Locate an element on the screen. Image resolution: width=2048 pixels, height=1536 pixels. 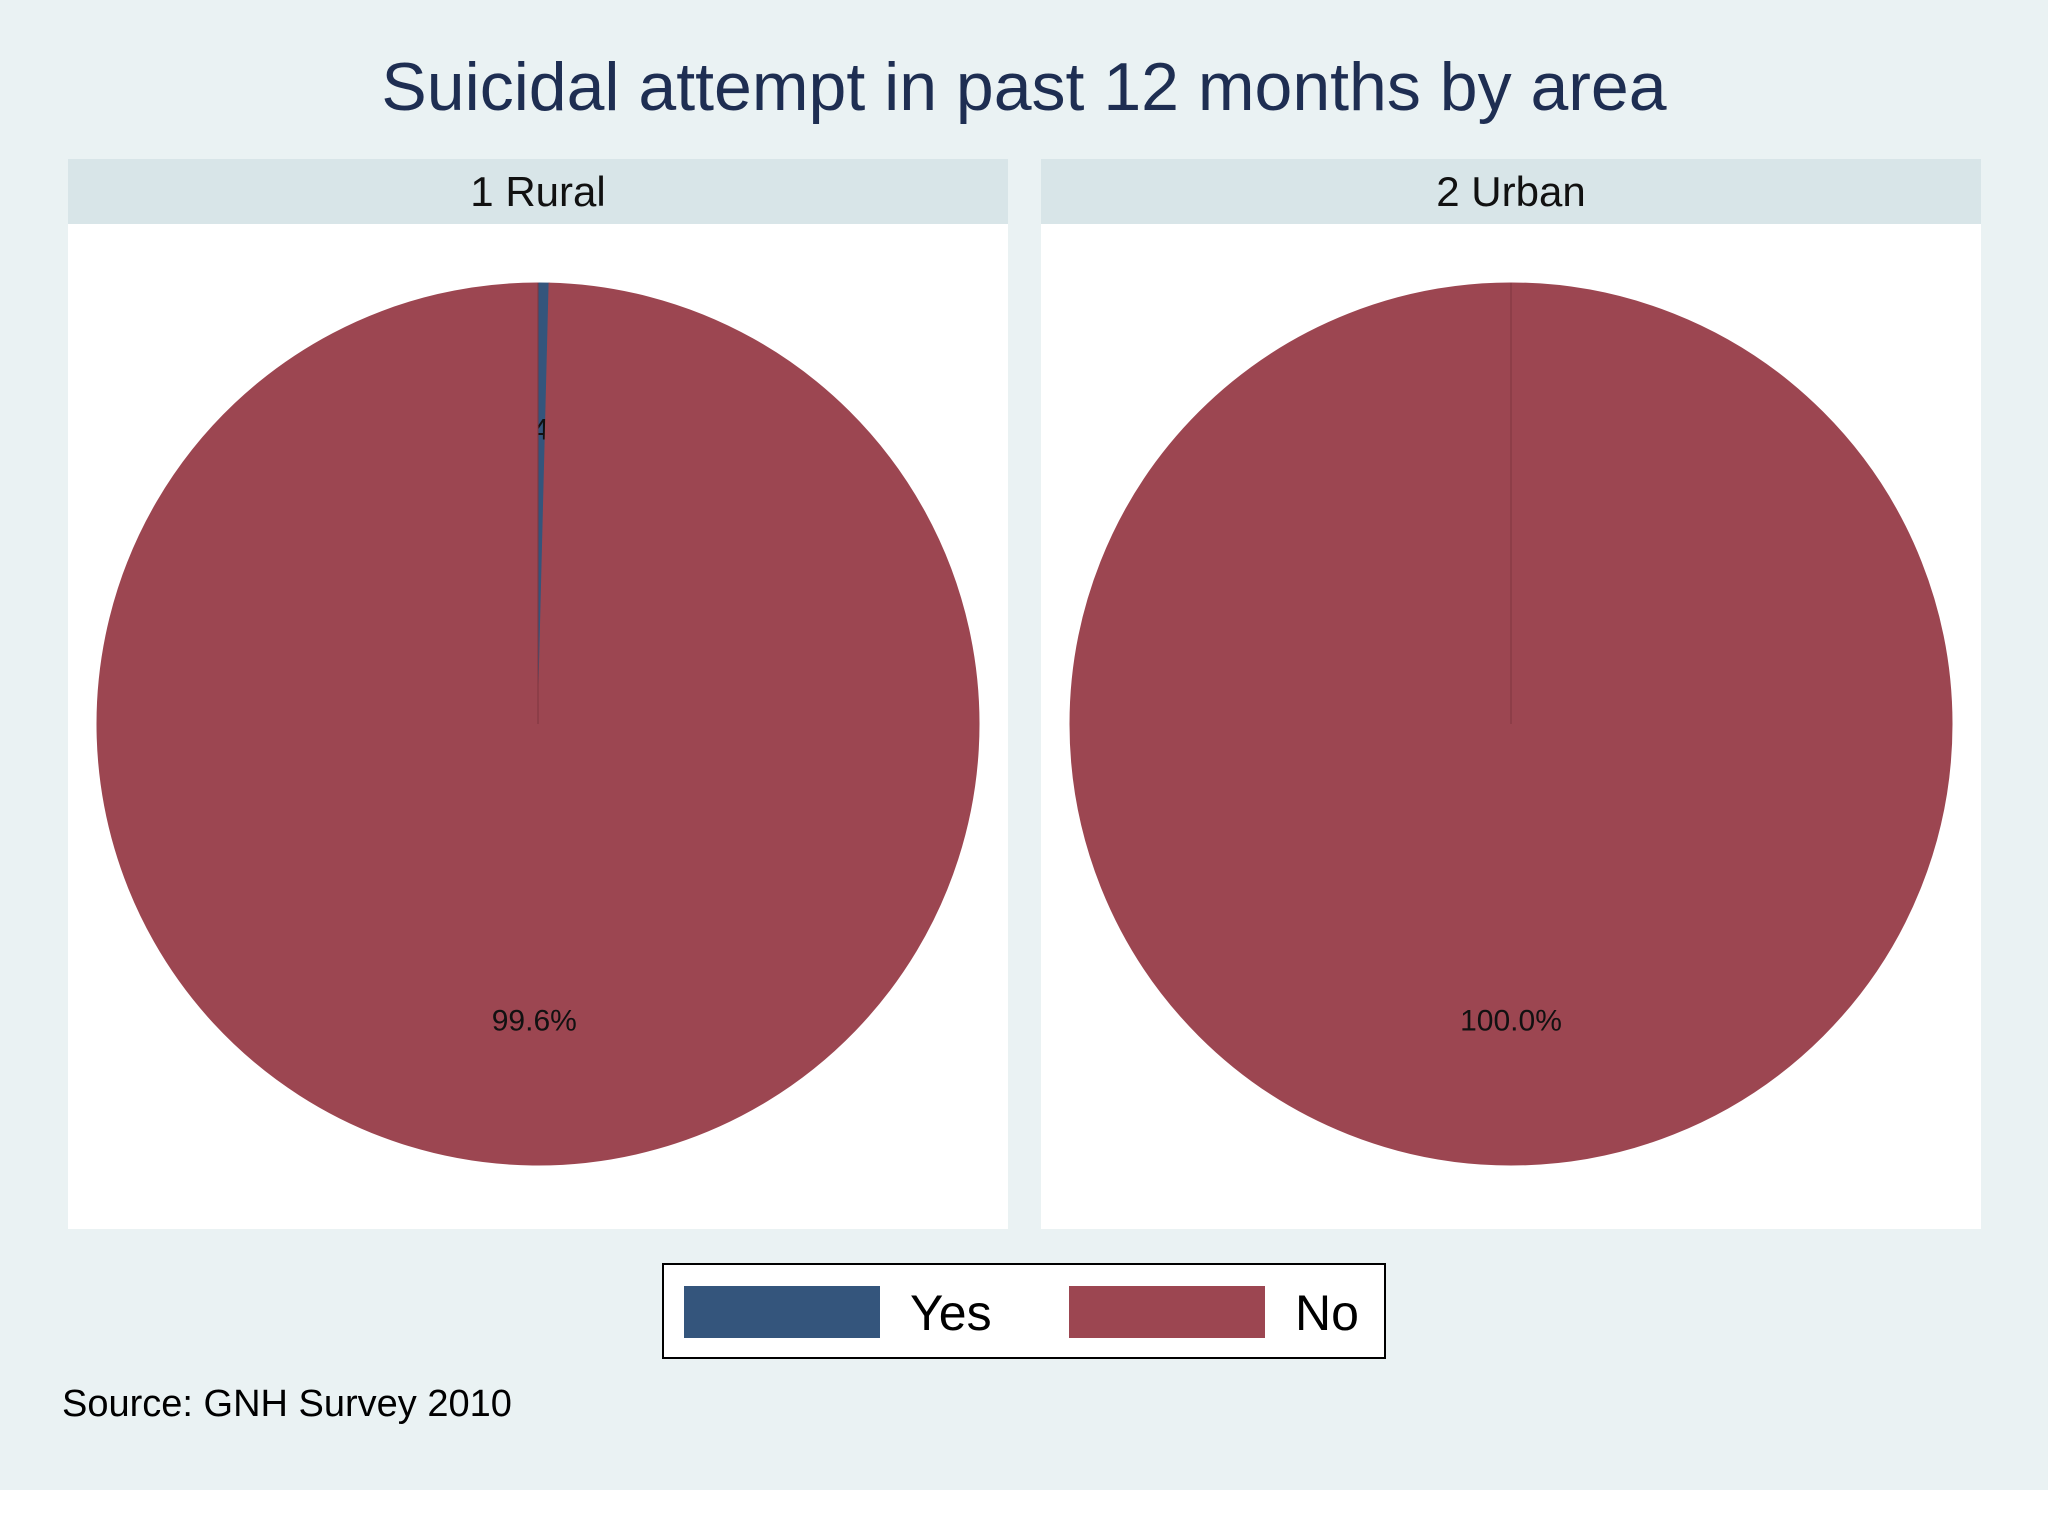
panel-header-urban: 2 Urban is located at coordinates (1511, 191).